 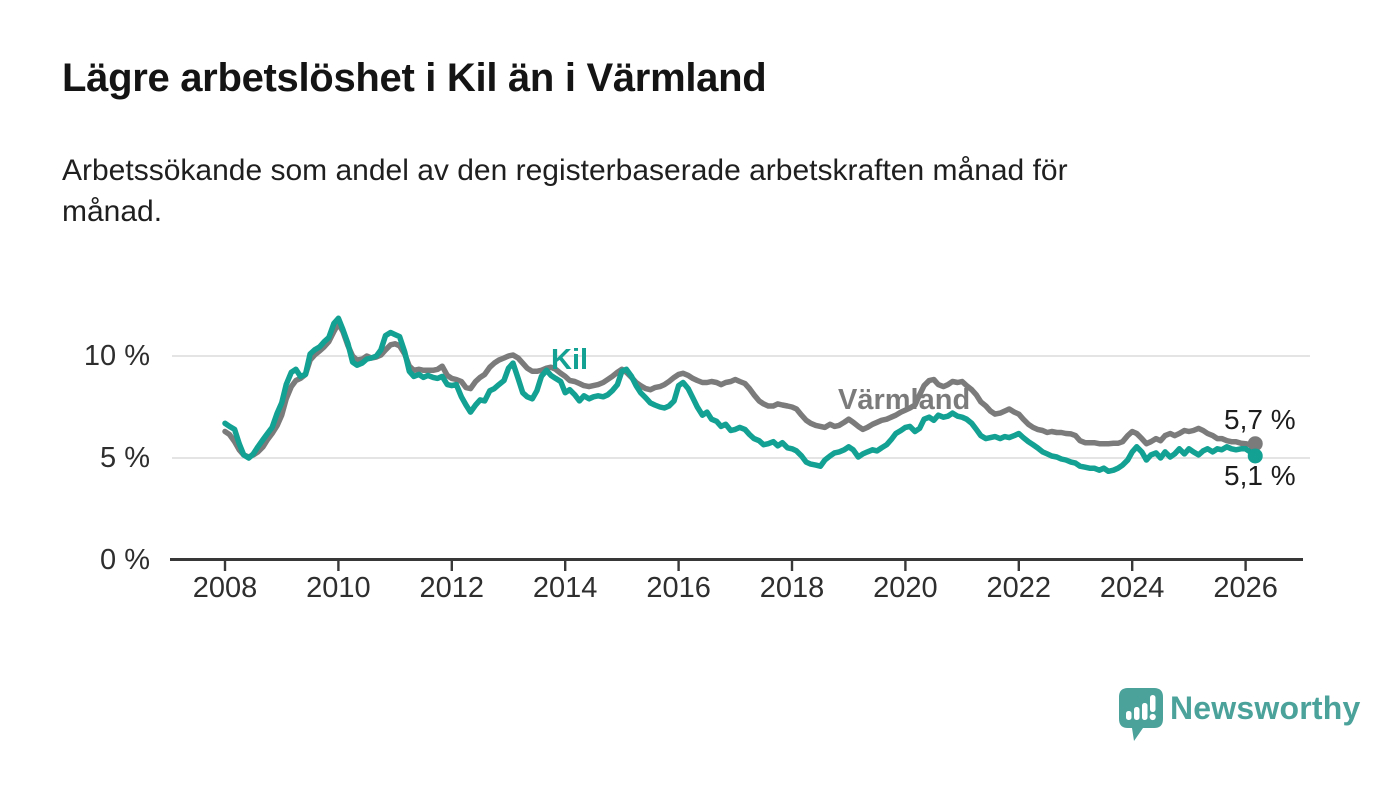 I want to click on end-value-label-varmland: 5,7 %, so click(x=1260, y=419).